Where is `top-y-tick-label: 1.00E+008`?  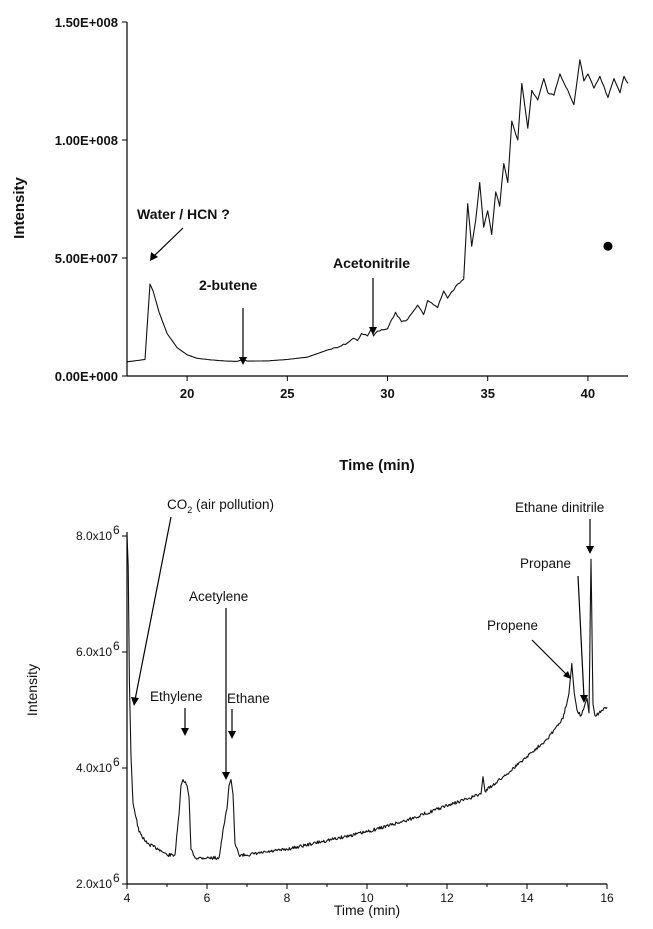 top-y-tick-label: 1.00E+008 is located at coordinates (86, 140).